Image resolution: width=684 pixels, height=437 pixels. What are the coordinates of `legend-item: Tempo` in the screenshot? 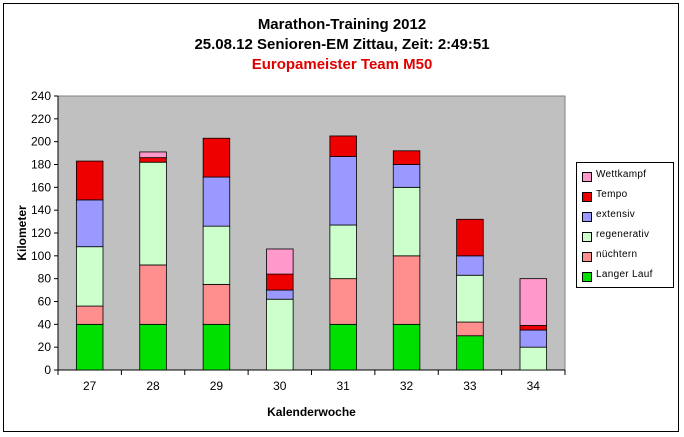 It's located at (625, 197).